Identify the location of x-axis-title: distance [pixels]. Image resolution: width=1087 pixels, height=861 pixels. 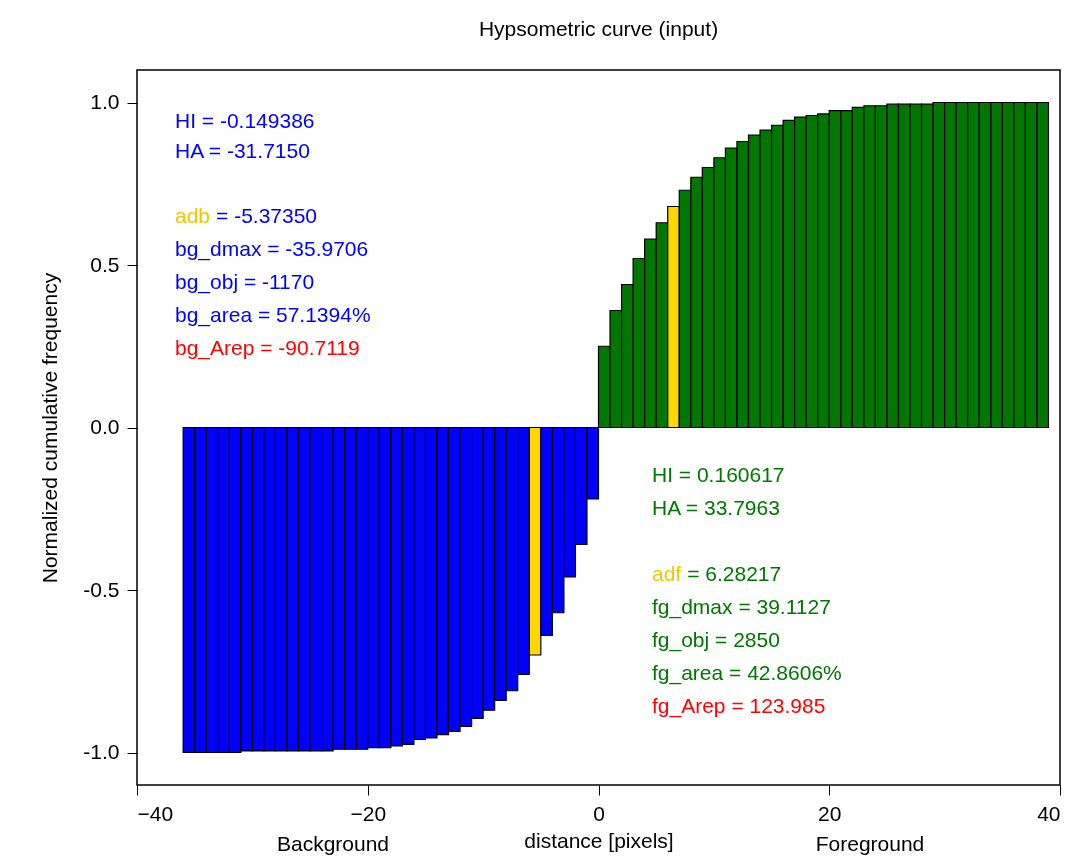
(599, 840).